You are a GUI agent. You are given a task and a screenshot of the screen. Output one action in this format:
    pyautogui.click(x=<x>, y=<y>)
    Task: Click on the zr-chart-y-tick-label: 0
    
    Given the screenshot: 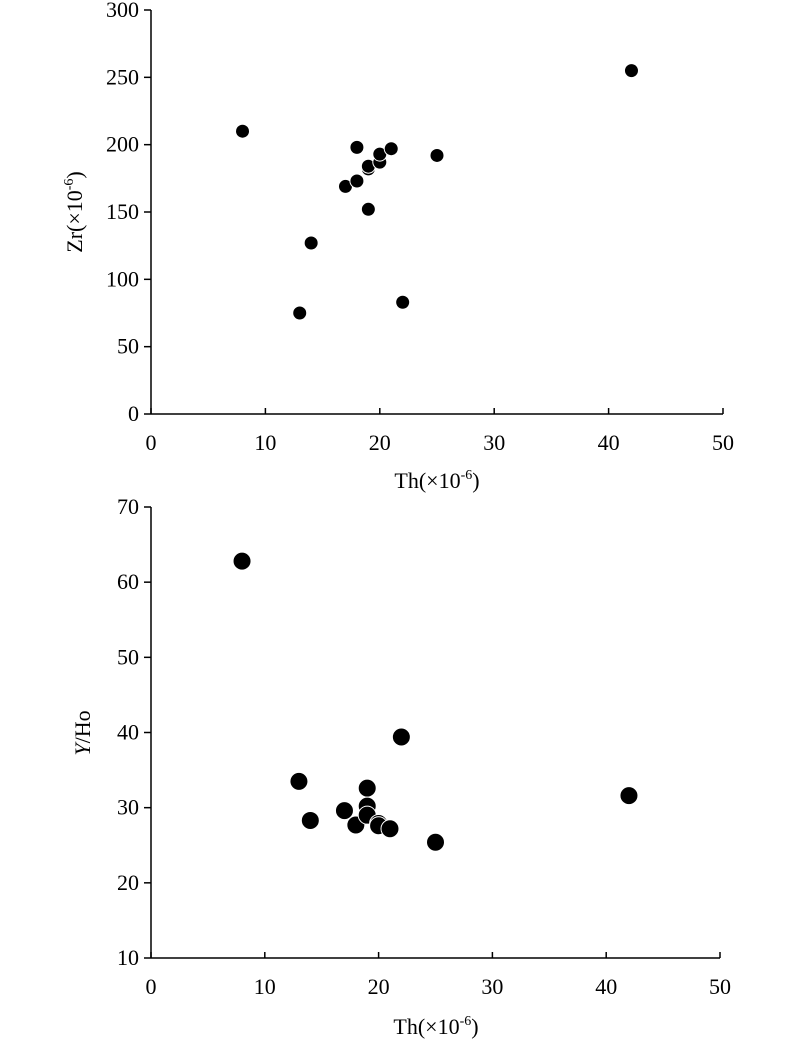 What is the action you would take?
    pyautogui.click(x=133, y=413)
    